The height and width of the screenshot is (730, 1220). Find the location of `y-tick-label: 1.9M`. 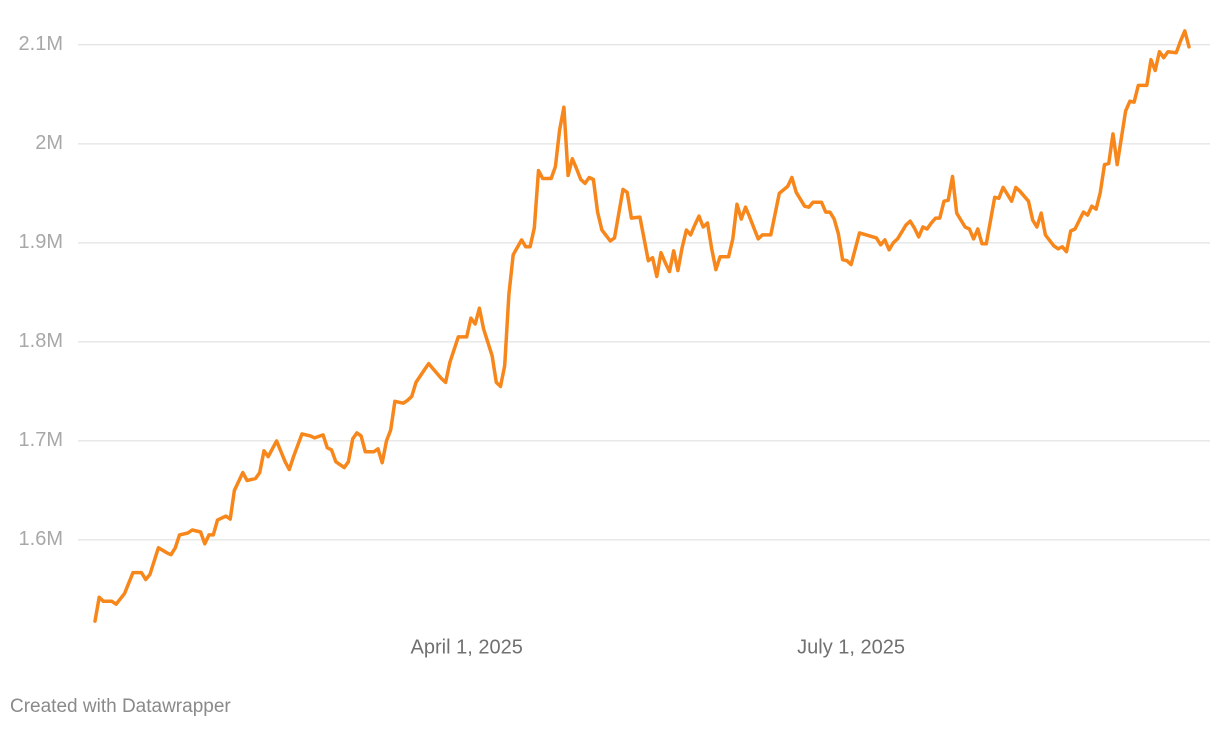

y-tick-label: 1.9M is located at coordinates (41, 242).